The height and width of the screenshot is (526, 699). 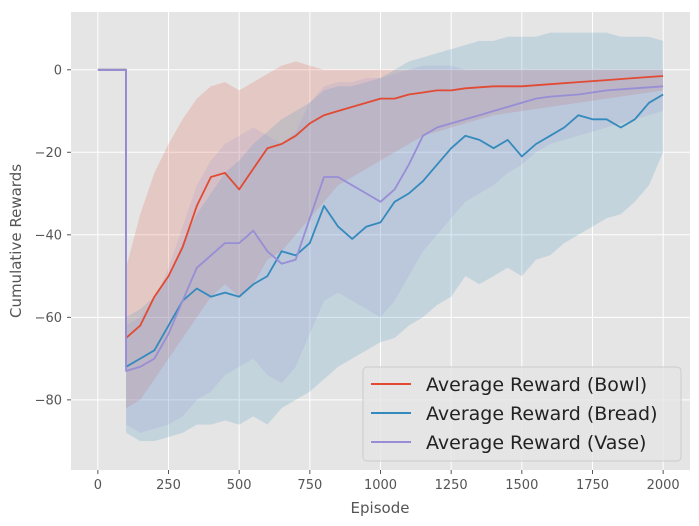 I want to click on y-tick-label: 0, so click(x=58, y=70).